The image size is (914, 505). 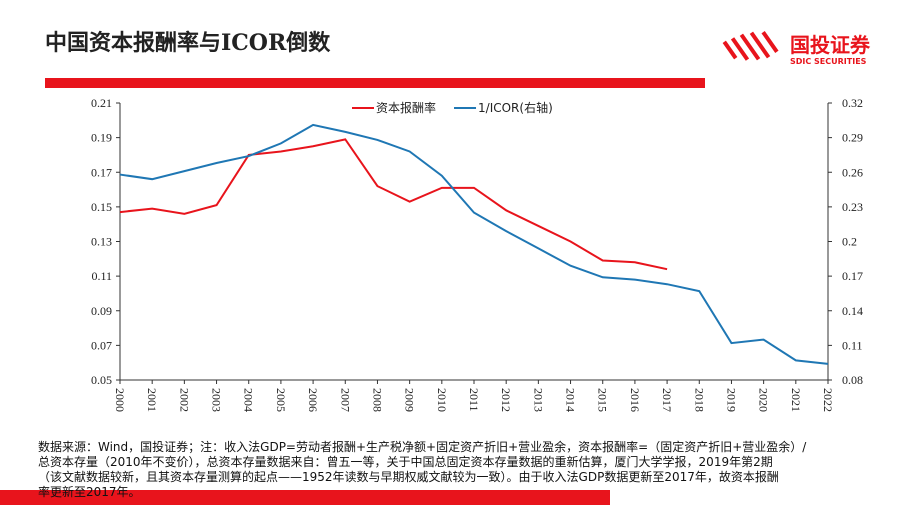 What do you see at coordinates (852, 380) in the screenshot?
I see `y2-tick-label: 0.08` at bounding box center [852, 380].